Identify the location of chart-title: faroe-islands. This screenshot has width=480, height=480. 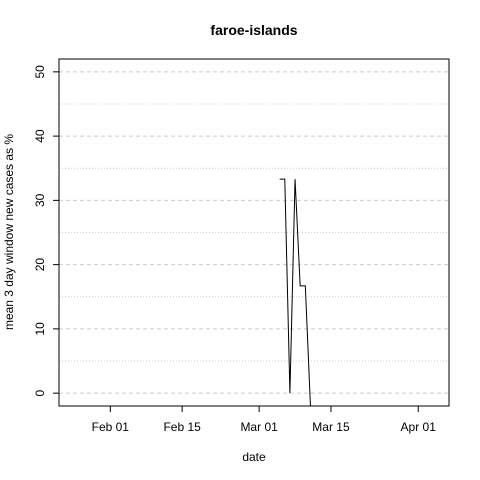
(253, 30).